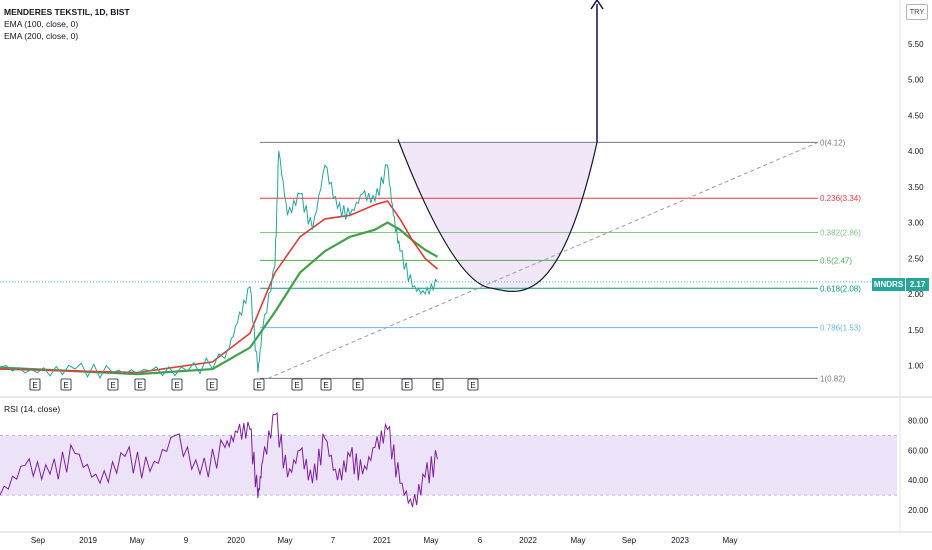  What do you see at coordinates (840, 328) in the screenshot?
I see `fib-level-label: 0.786(1.53)` at bounding box center [840, 328].